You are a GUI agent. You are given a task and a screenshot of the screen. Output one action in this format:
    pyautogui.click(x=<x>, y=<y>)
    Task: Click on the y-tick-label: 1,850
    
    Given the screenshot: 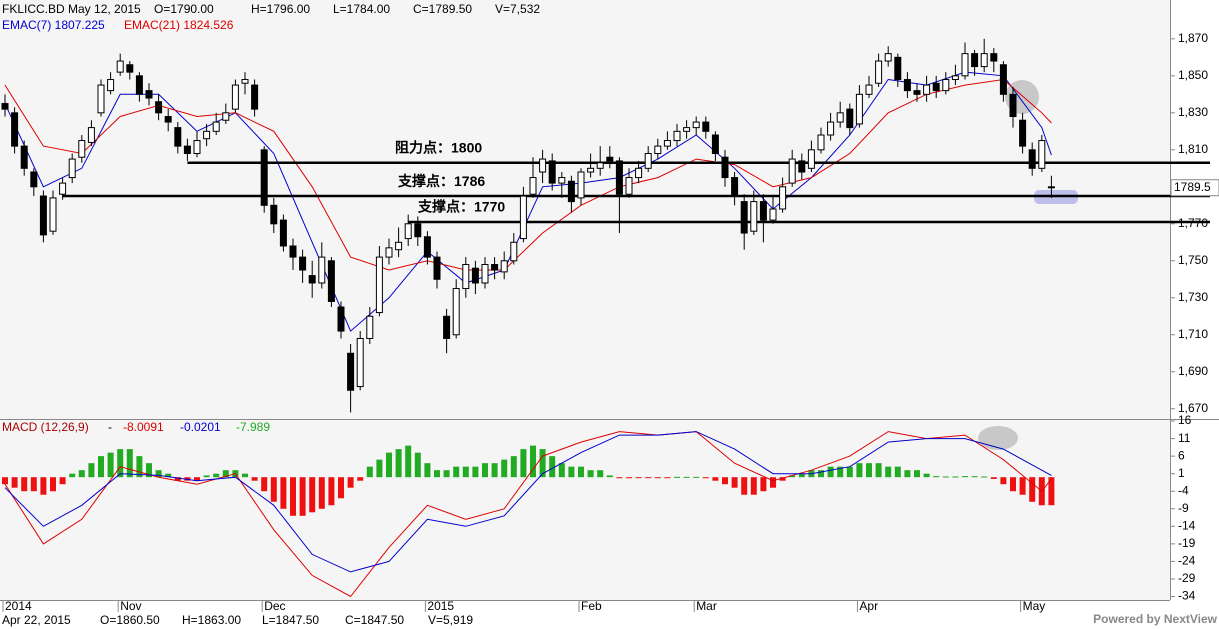 What is the action you would take?
    pyautogui.click(x=1193, y=75)
    